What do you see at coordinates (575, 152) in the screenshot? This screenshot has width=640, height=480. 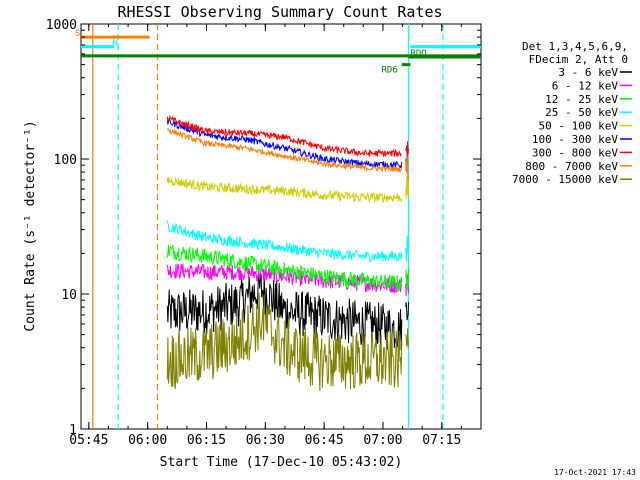 I see `legend-label: 300 - 800 keV` at bounding box center [575, 152].